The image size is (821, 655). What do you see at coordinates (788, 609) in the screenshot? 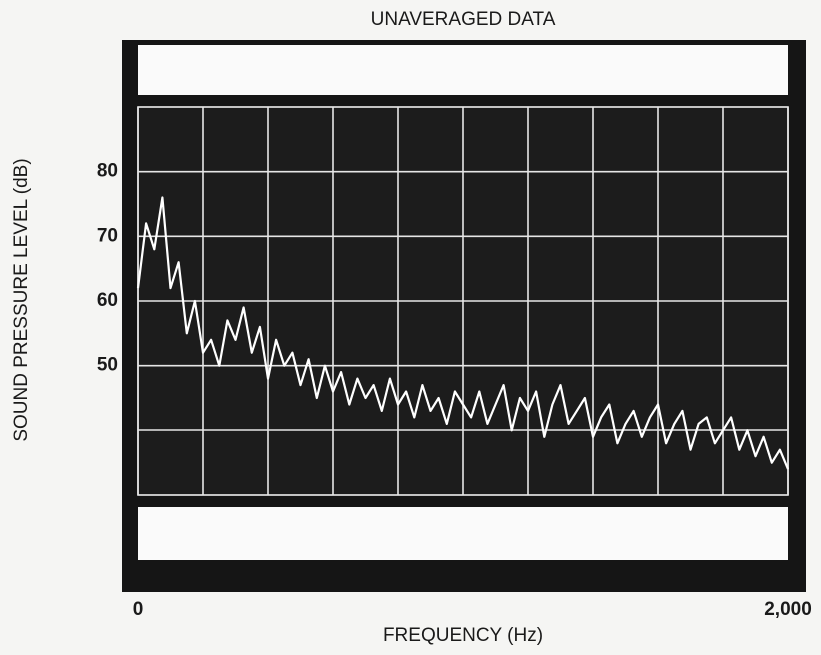
I see `x-tick-label: 2,000` at bounding box center [788, 609].